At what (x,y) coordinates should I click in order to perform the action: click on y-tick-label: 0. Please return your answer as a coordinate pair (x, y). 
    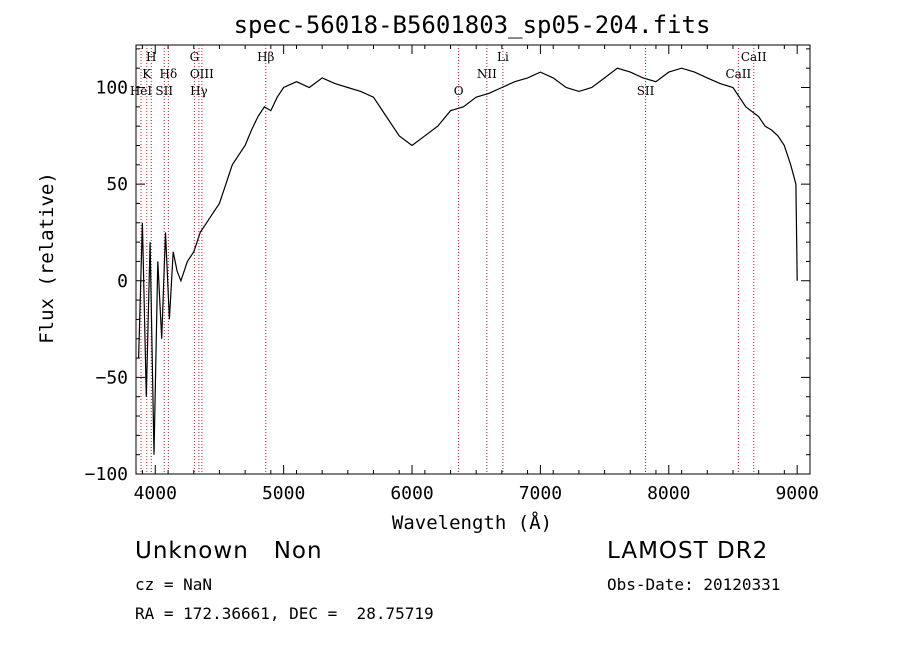
    Looking at the image, I should click on (122, 281).